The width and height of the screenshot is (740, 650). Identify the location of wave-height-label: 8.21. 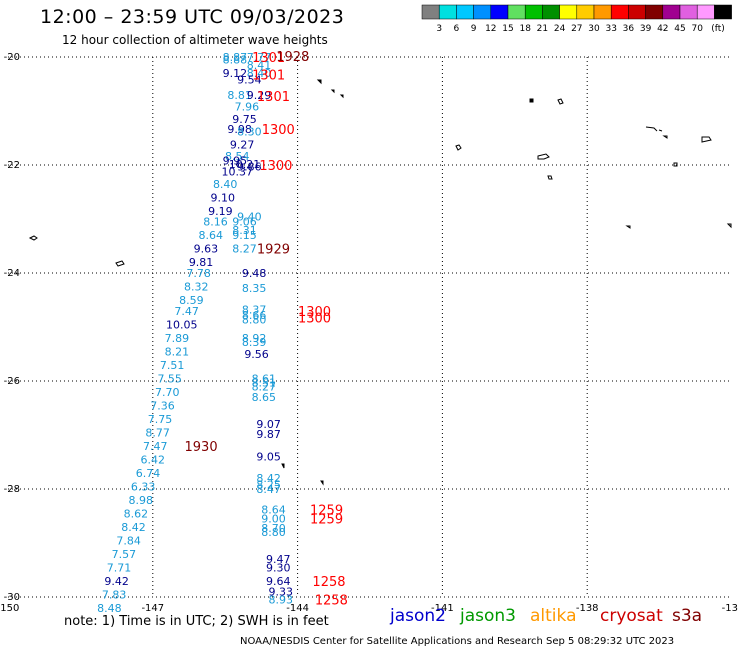
(177, 351).